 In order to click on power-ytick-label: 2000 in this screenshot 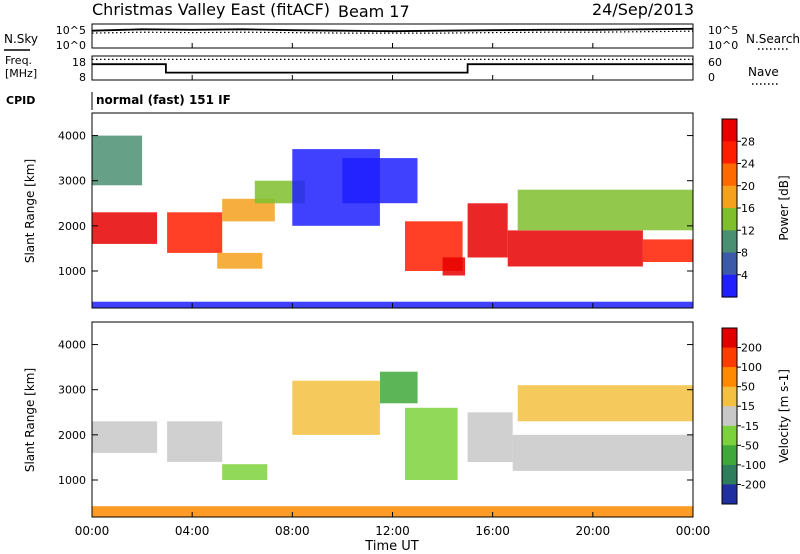, I will do `click(72, 226)`.